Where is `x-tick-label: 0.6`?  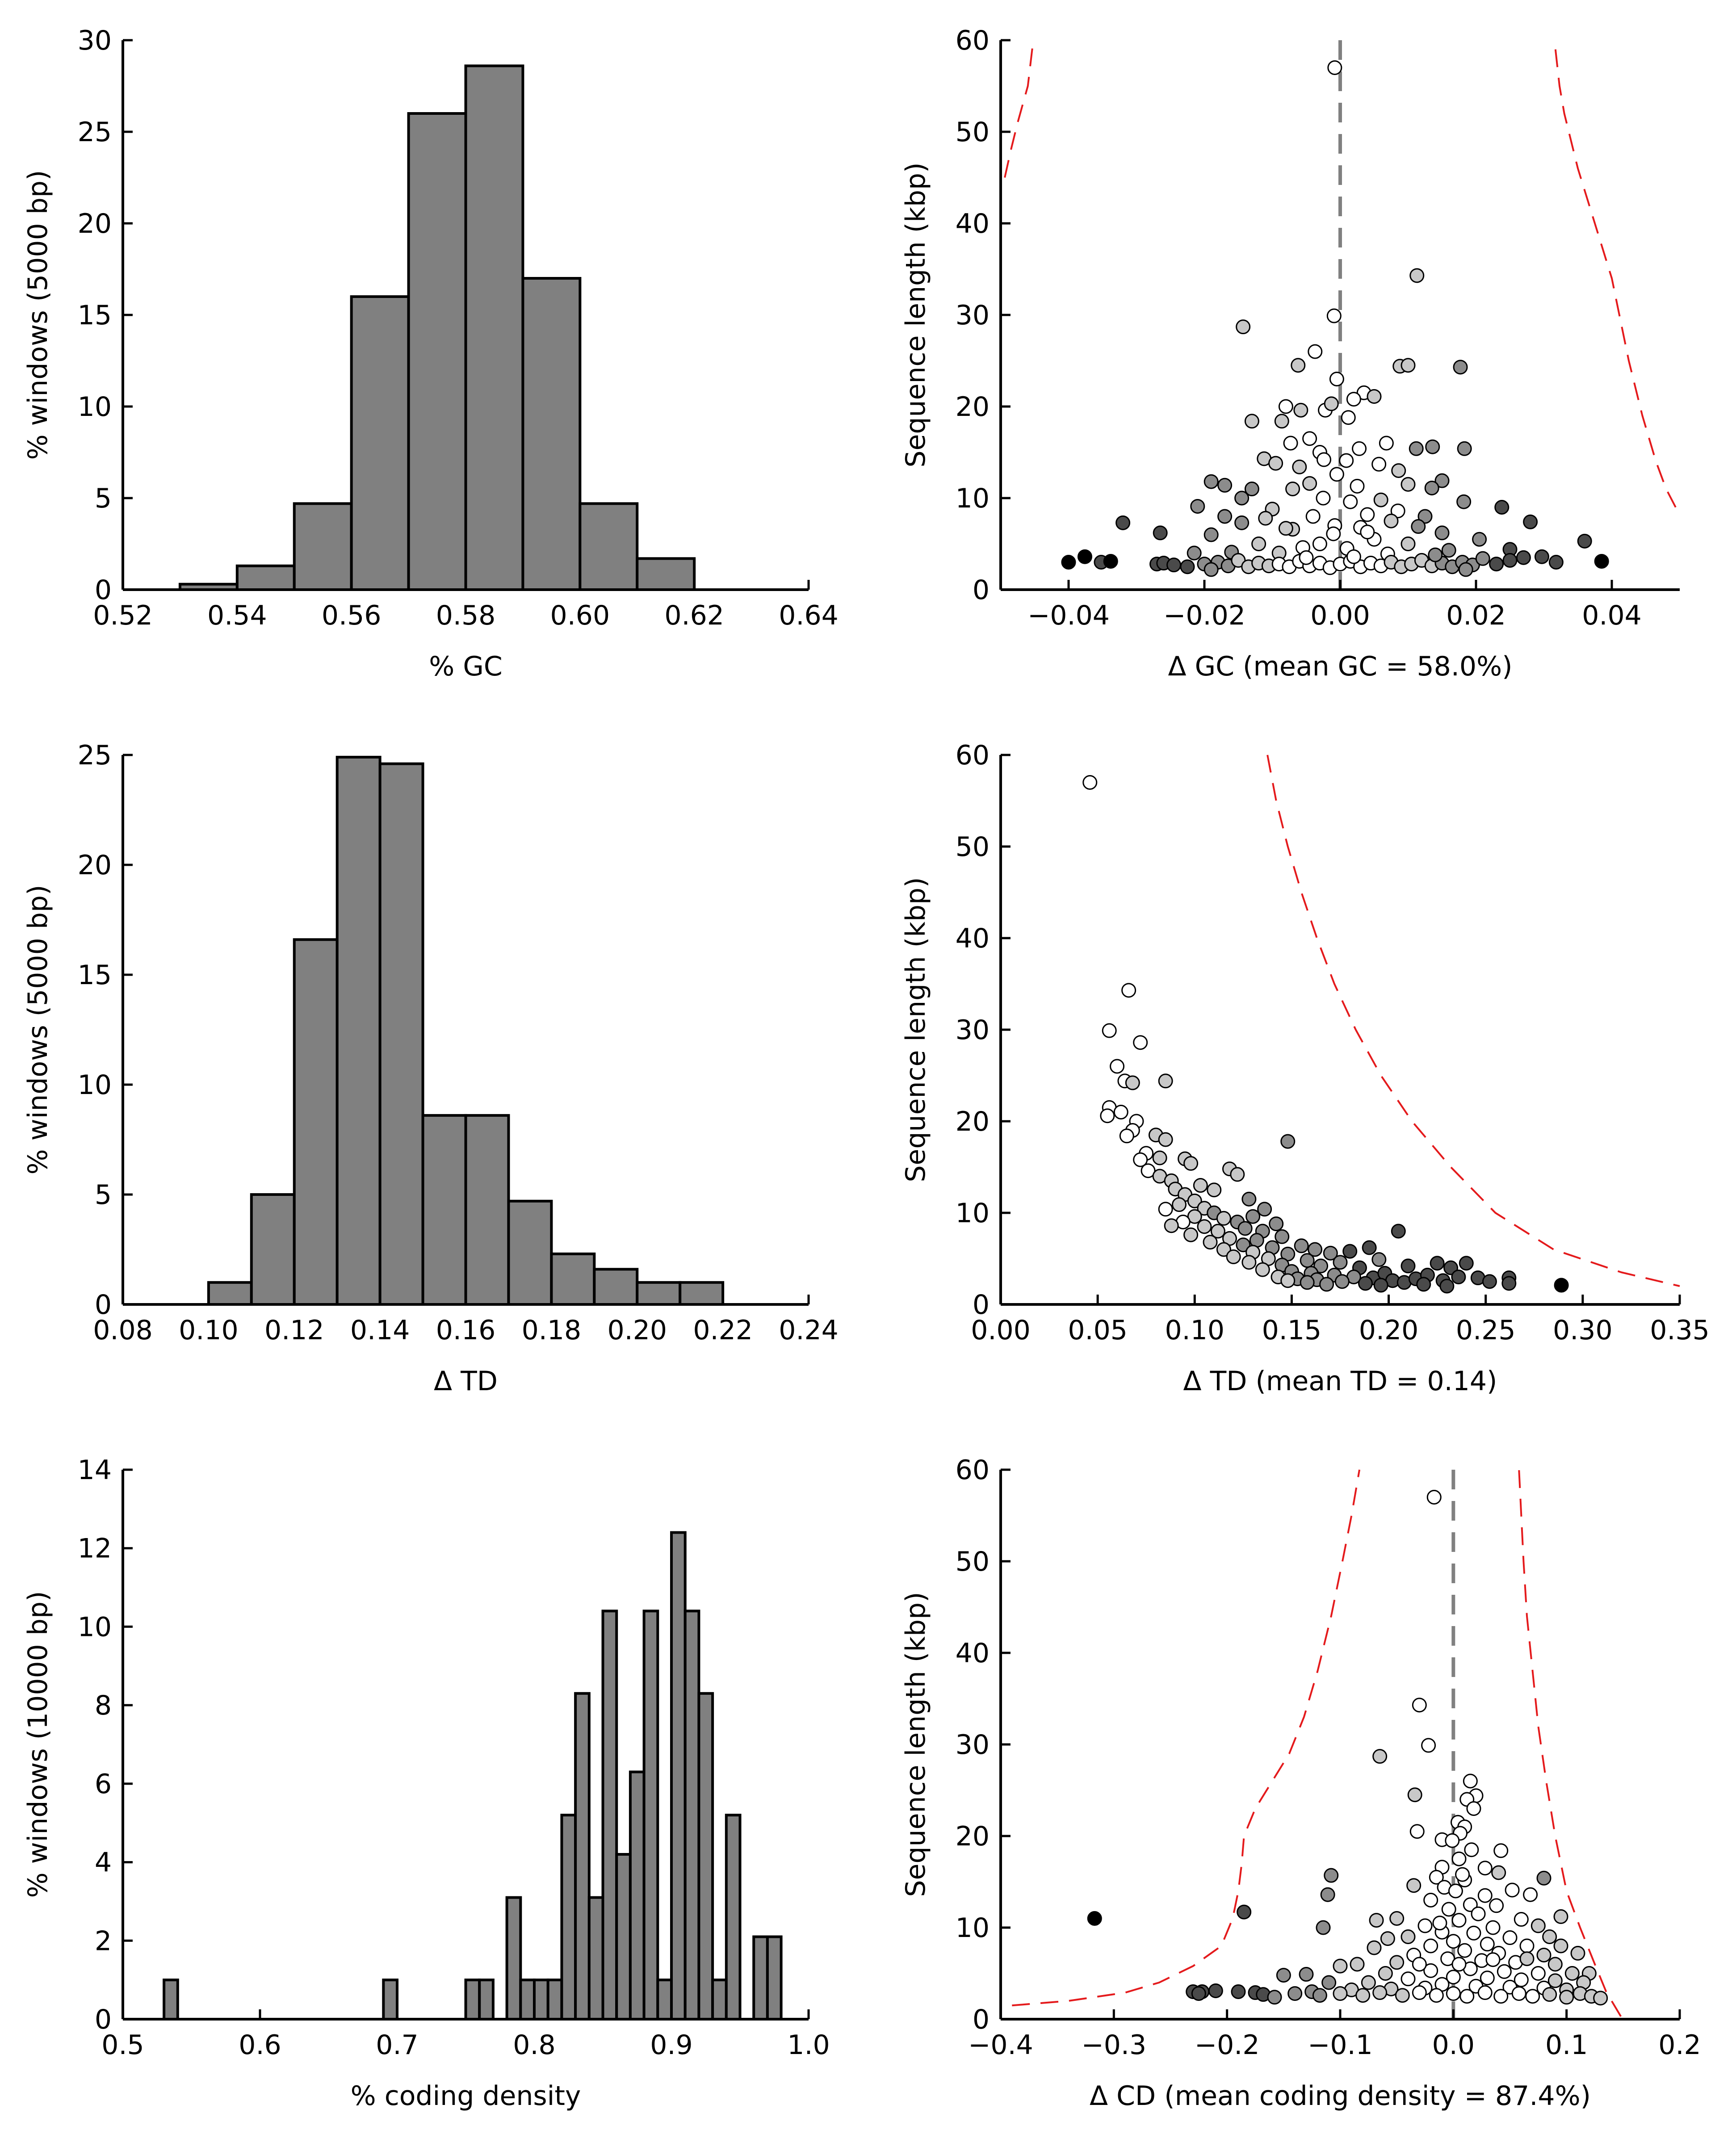 x-tick-label: 0.6 is located at coordinates (260, 2045).